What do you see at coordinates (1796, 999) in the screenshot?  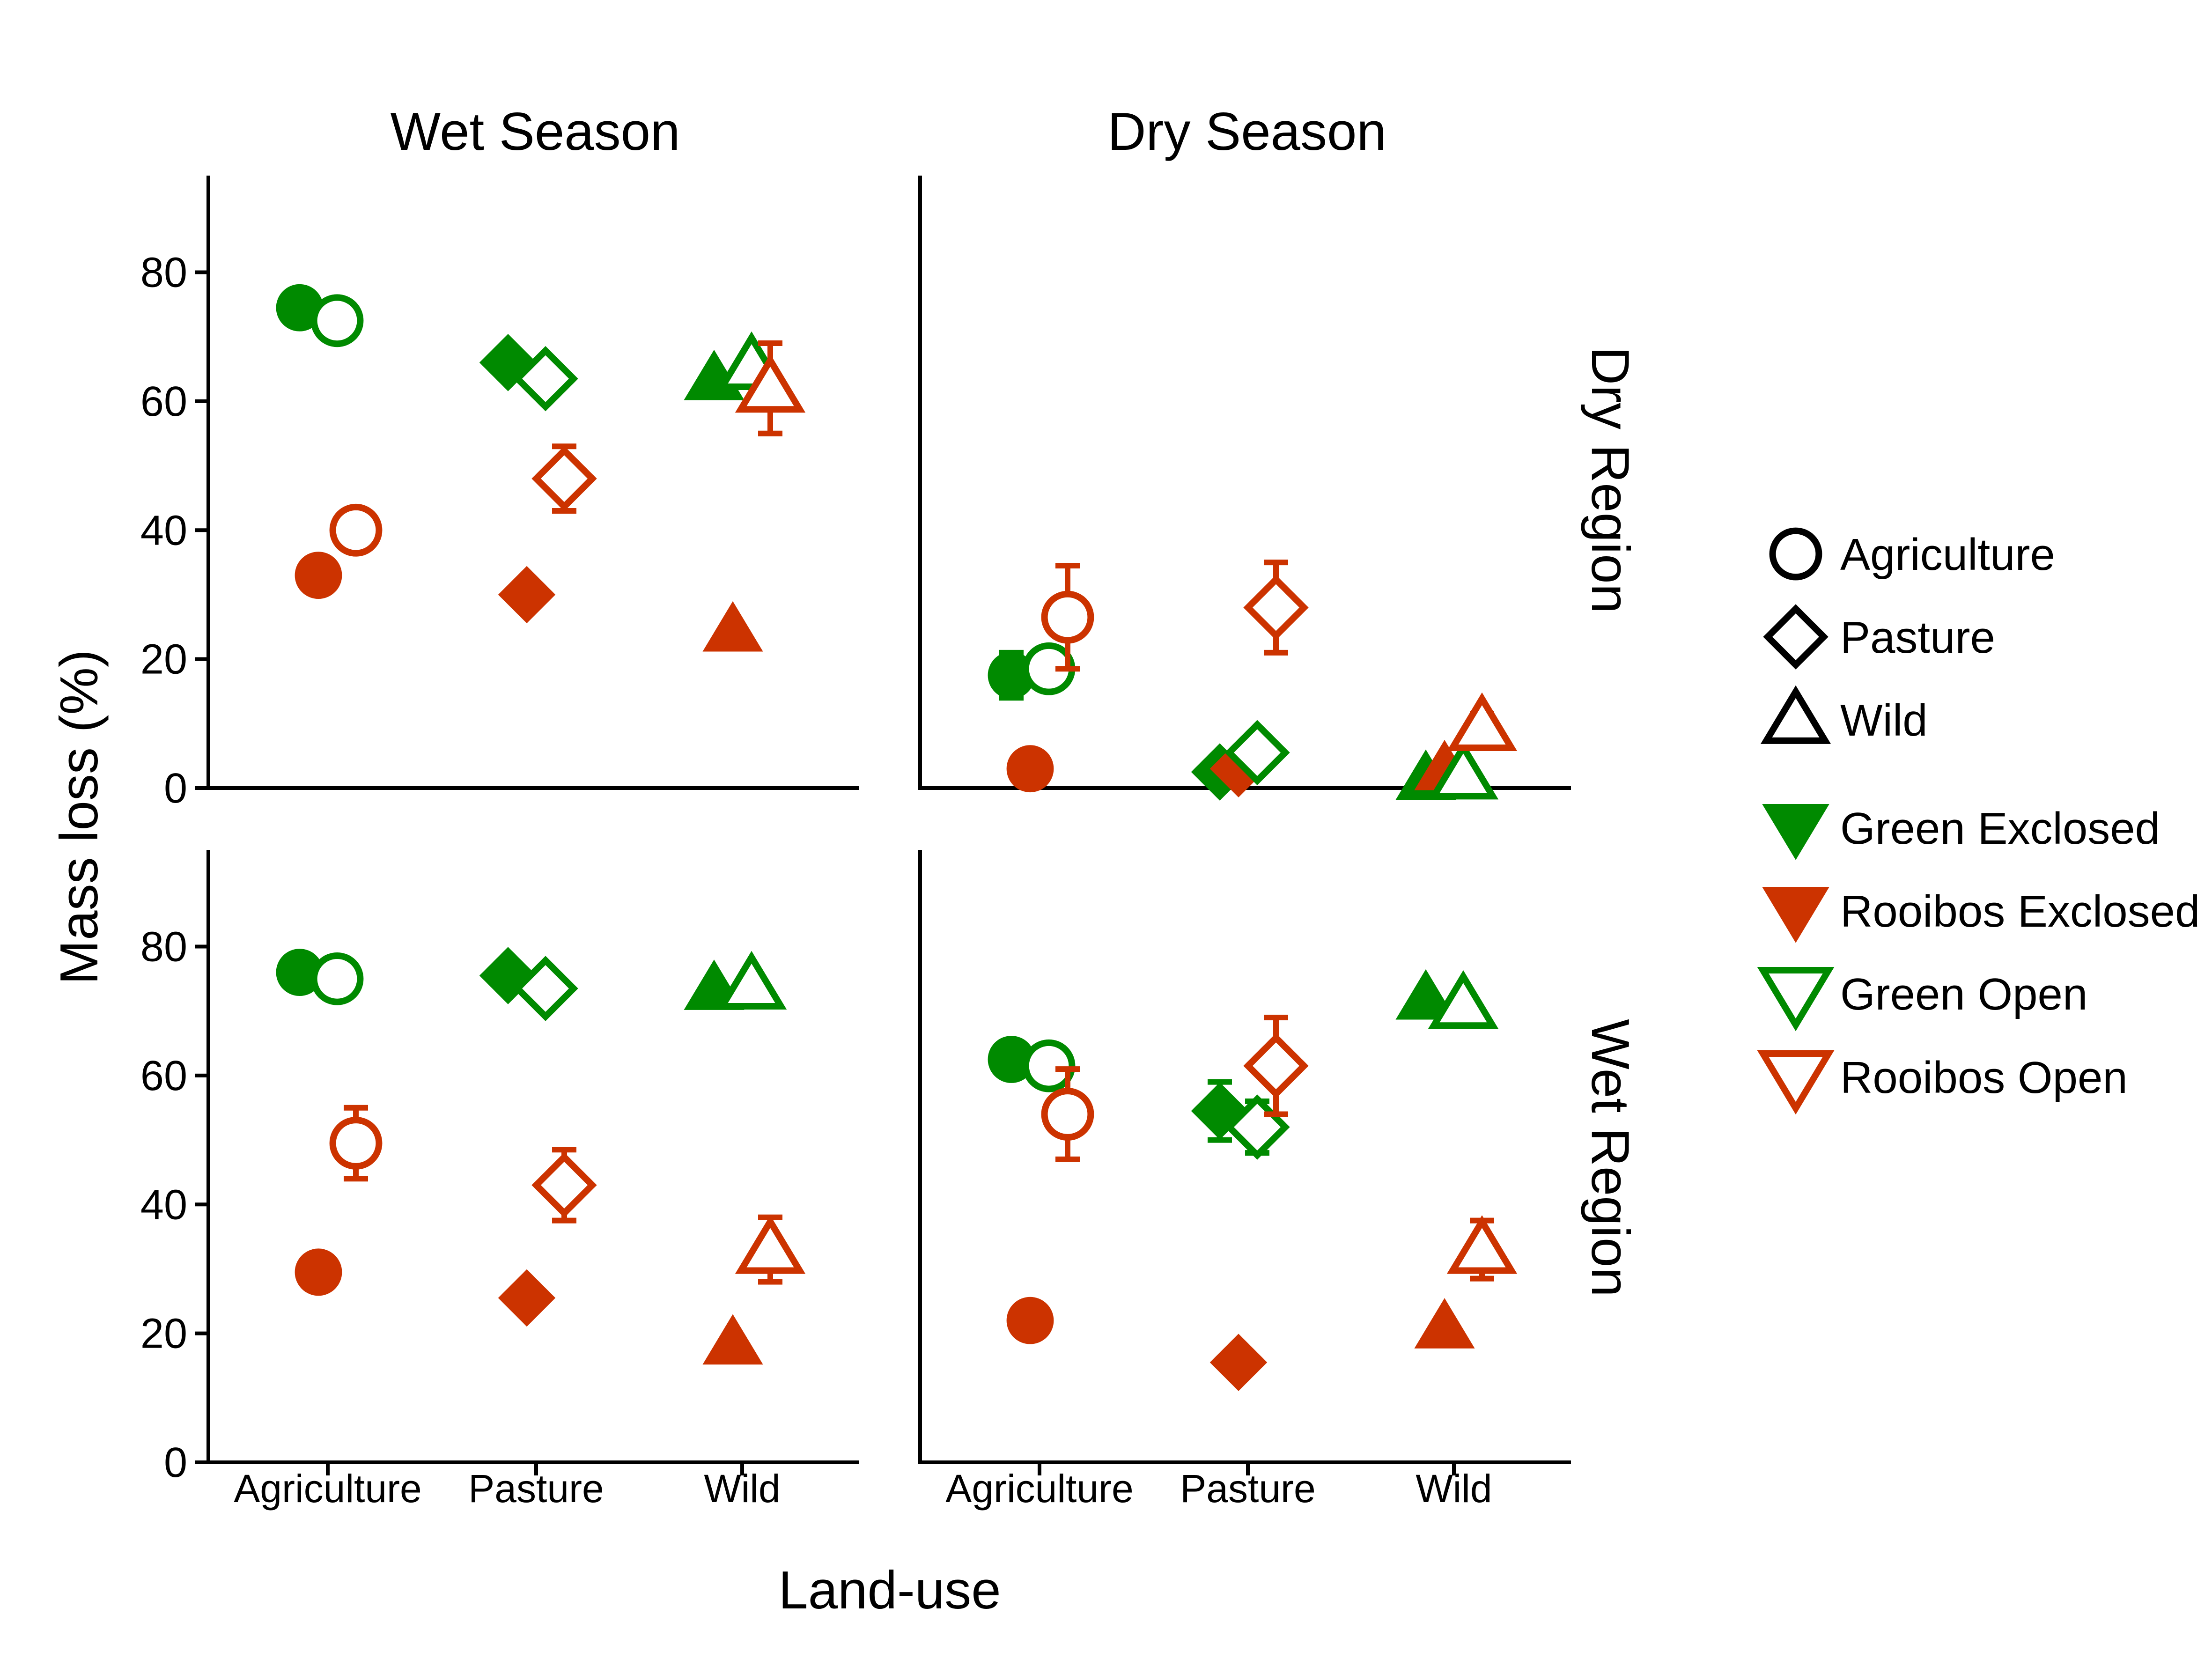 I see `legend-key-green-open` at bounding box center [1796, 999].